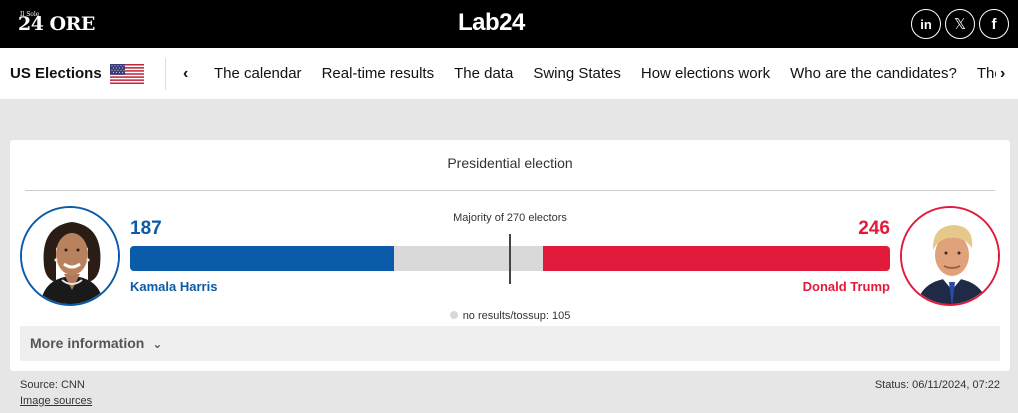 The width and height of the screenshot is (1018, 413). Describe the element at coordinates (846, 286) in the screenshot. I see `trump-name: Donald Trump` at that location.